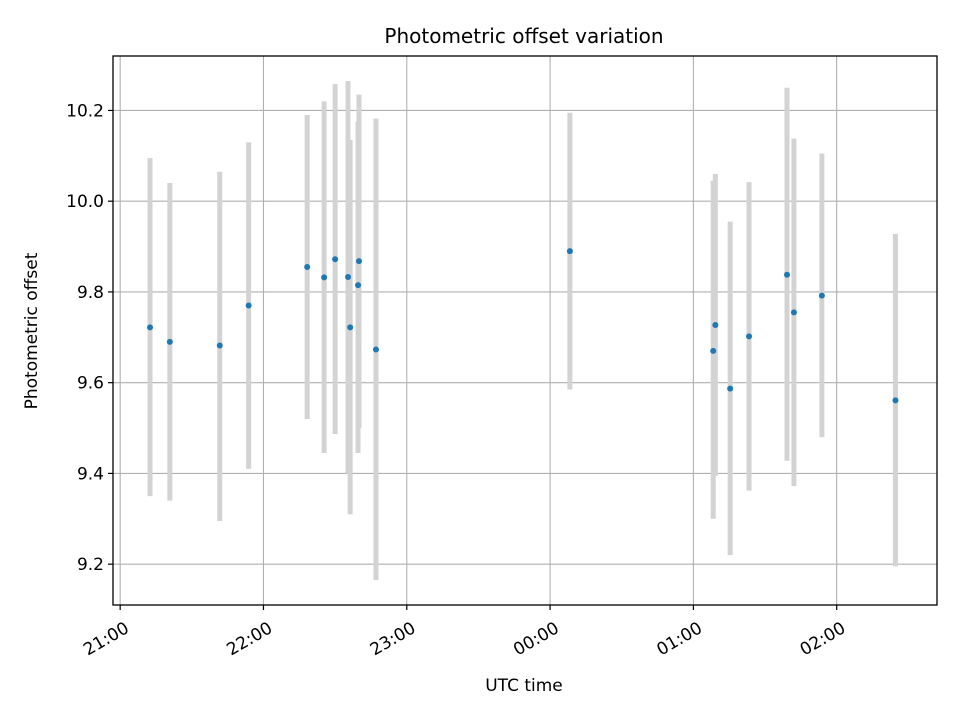 Image resolution: width=960 pixels, height=720 pixels. I want to click on y-tick-label: 9.6, so click(90, 384).